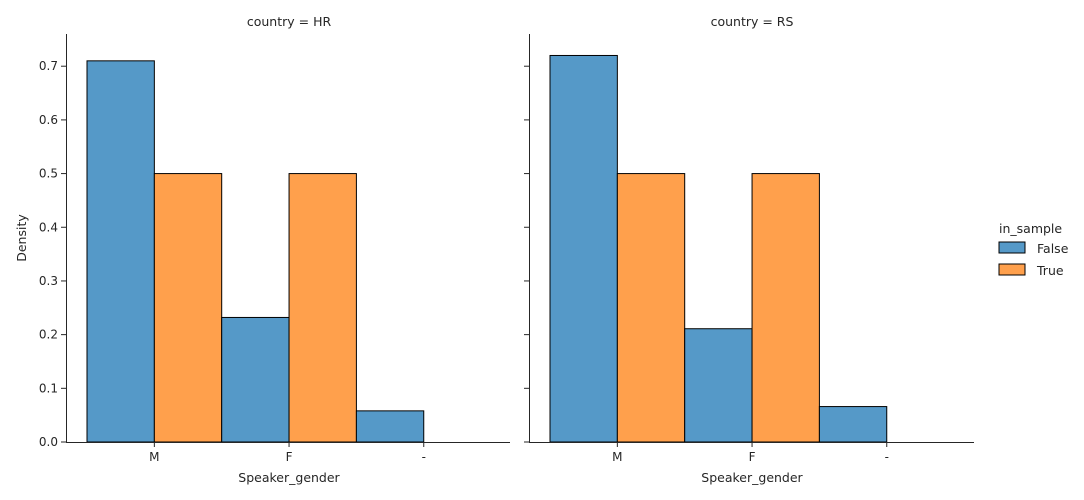 The width and height of the screenshot is (1084, 500). I want to click on y-ticks-hr: 0.0 0.1 0.2 0.3 0.4 0.5 0.6 0.7, so click(52, 254).